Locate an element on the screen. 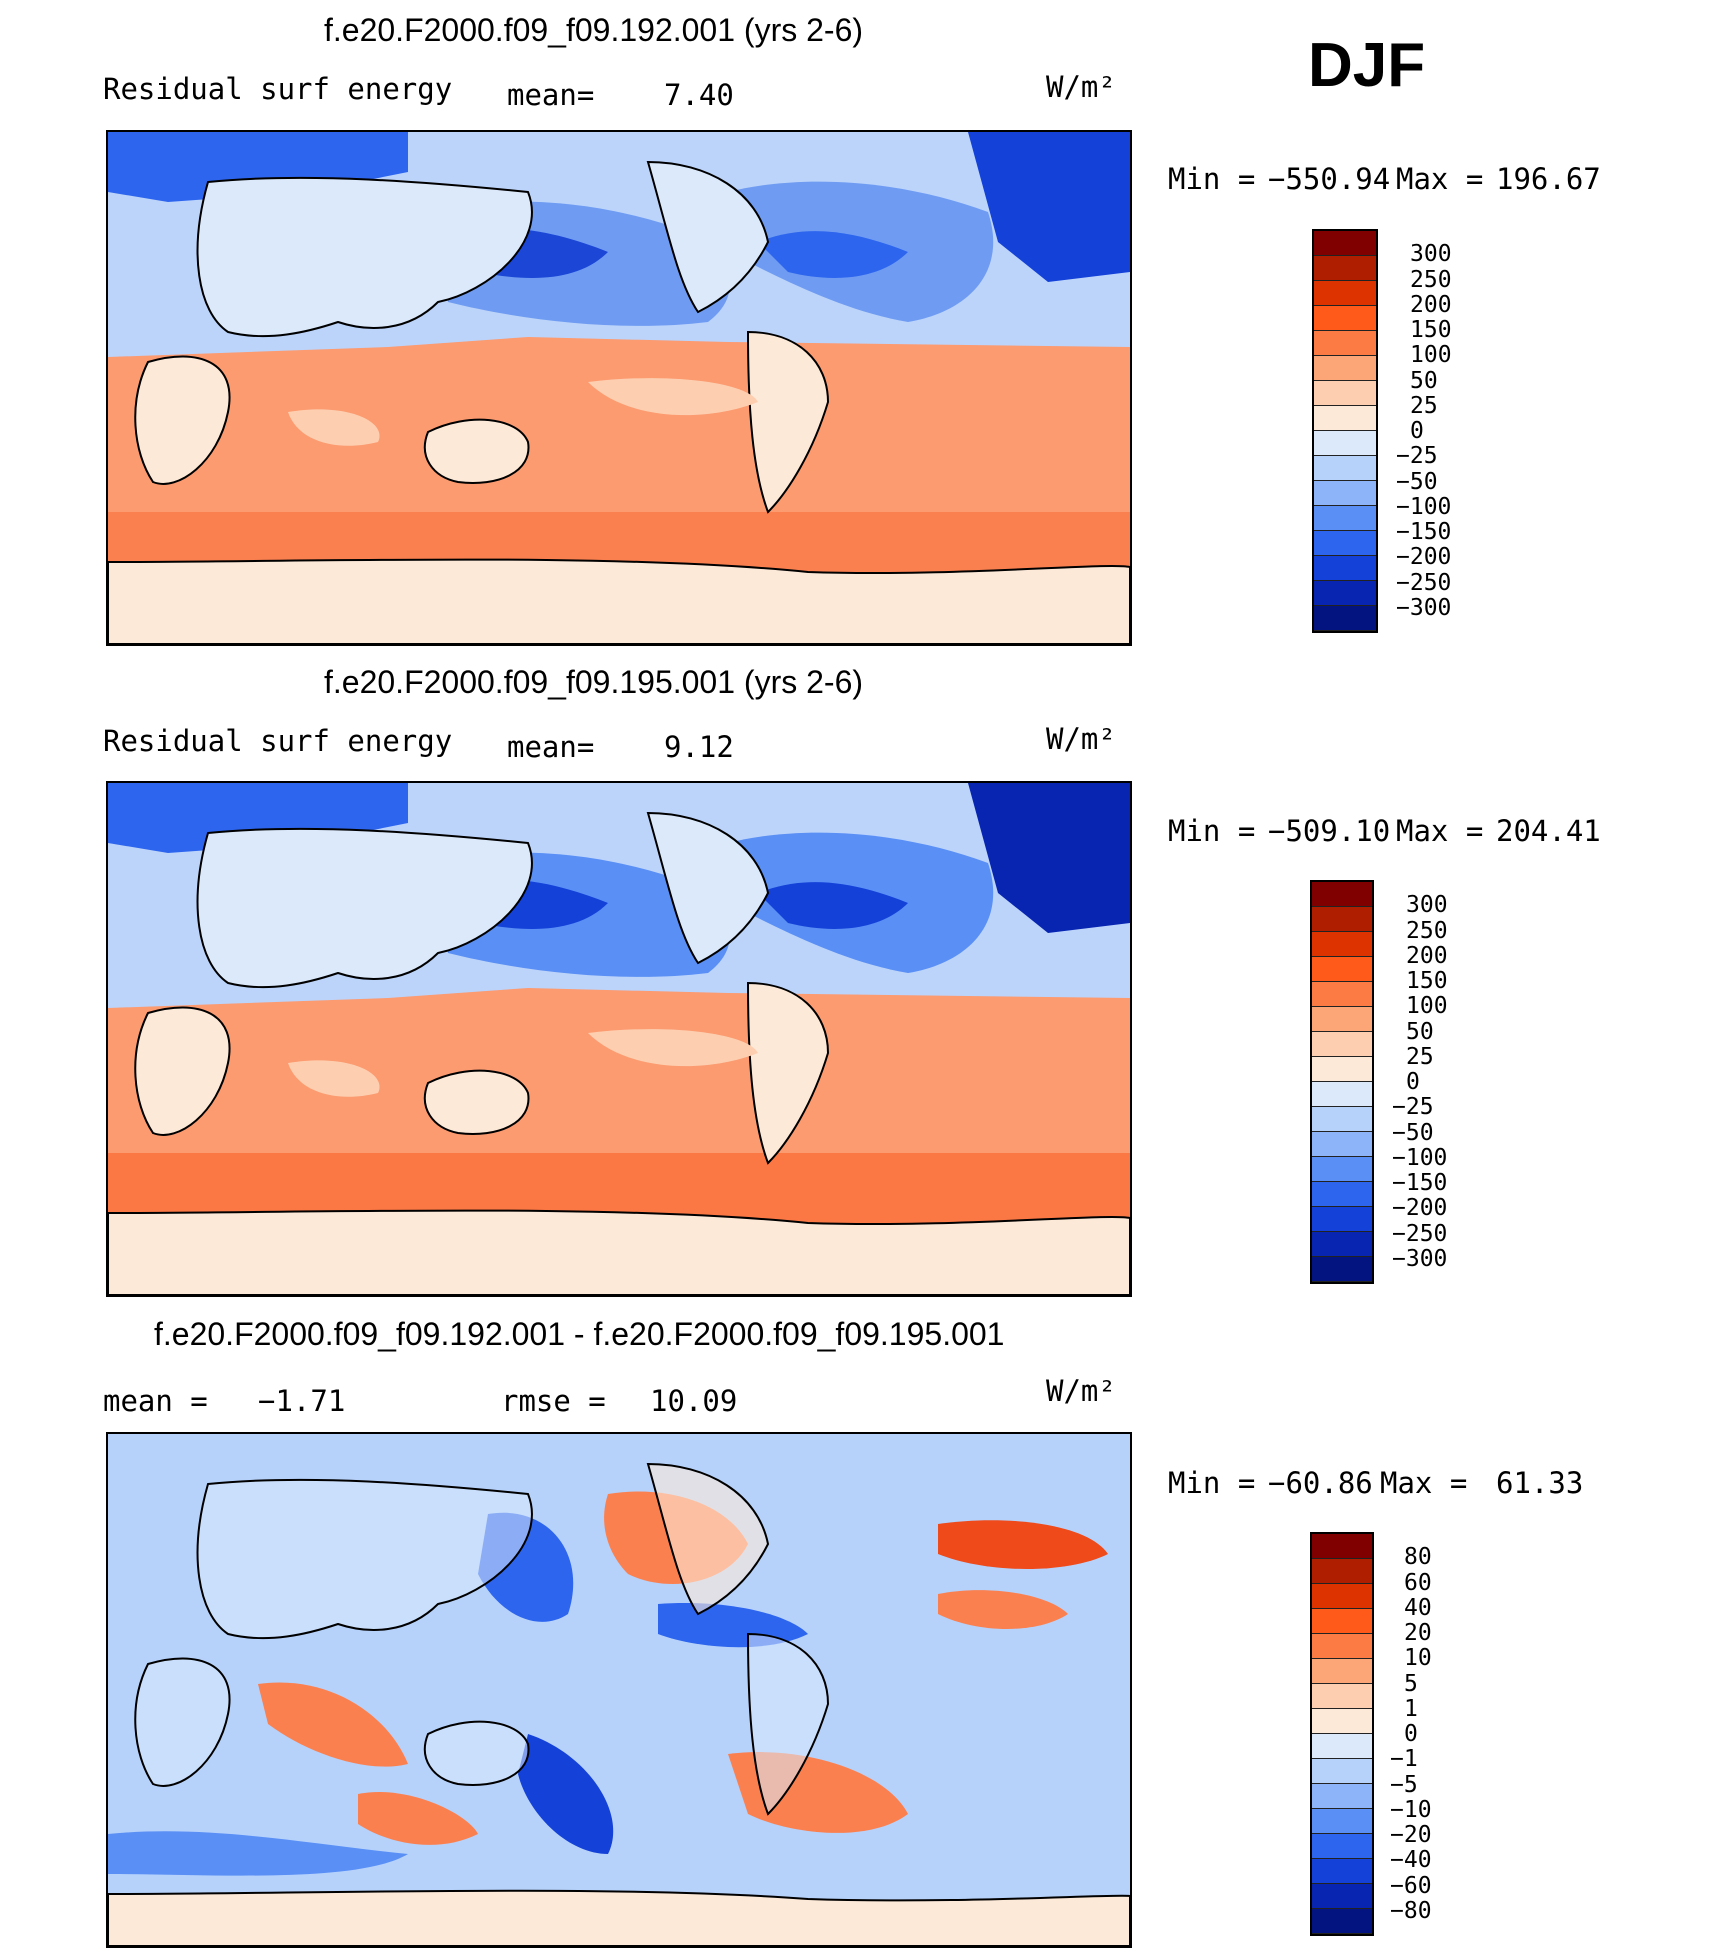 The height and width of the screenshot is (1952, 1710). panel3-max-label: Max = is located at coordinates (1424, 1483).